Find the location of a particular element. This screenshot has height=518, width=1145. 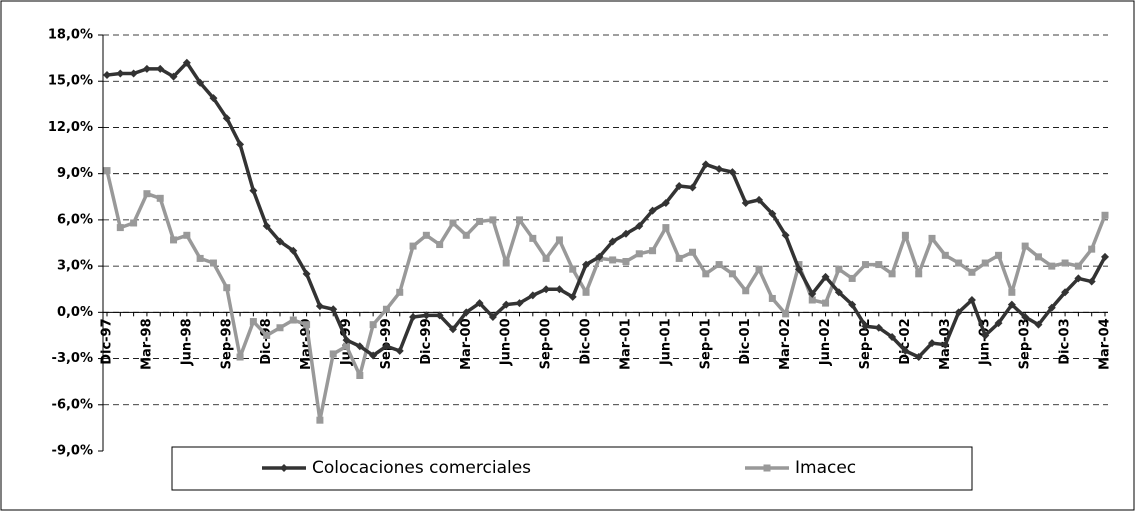

x-tick-label: Jun-00 is located at coordinates (506, 342).